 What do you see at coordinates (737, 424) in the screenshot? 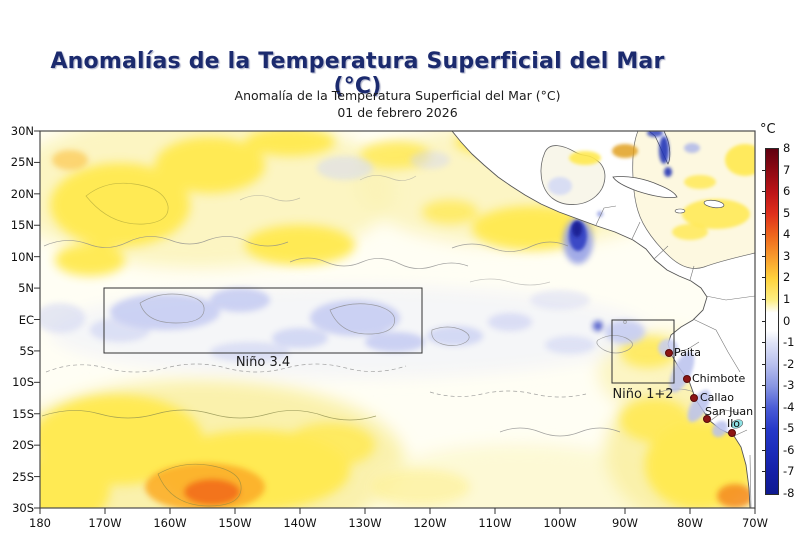
I see `lake-titicaca` at bounding box center [737, 424].